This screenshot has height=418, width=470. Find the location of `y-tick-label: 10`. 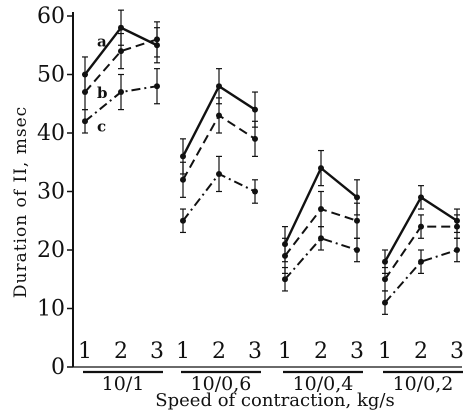

y-tick-label: 10 is located at coordinates (51, 309).